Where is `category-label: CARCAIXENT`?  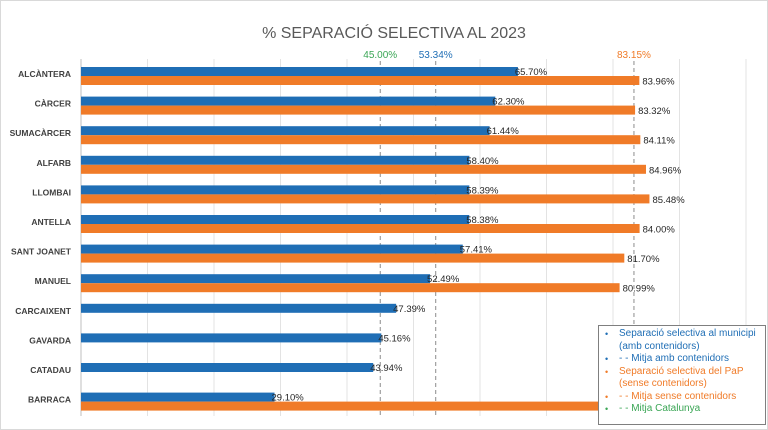 category-label: CARCAIXENT is located at coordinates (43, 311).